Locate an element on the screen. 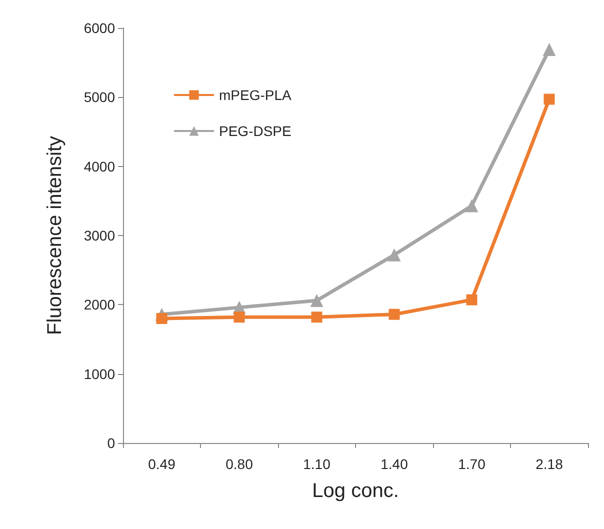 The width and height of the screenshot is (604, 529). legend-label: mPEG-PLA is located at coordinates (255, 95).